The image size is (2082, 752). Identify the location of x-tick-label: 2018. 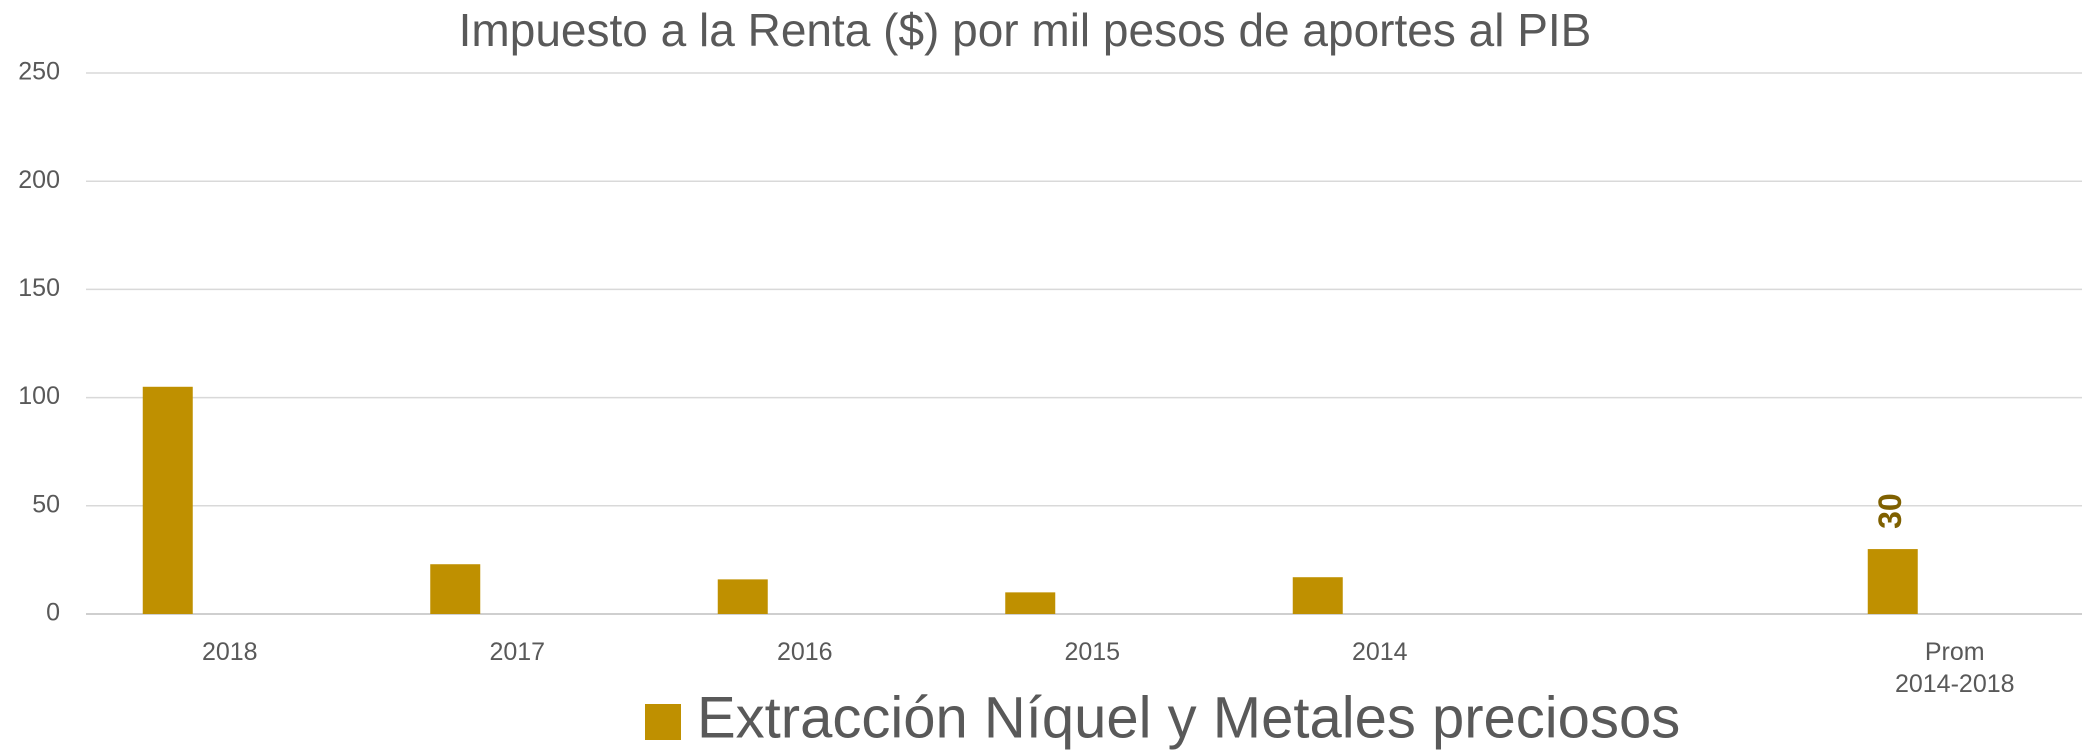
(229, 652).